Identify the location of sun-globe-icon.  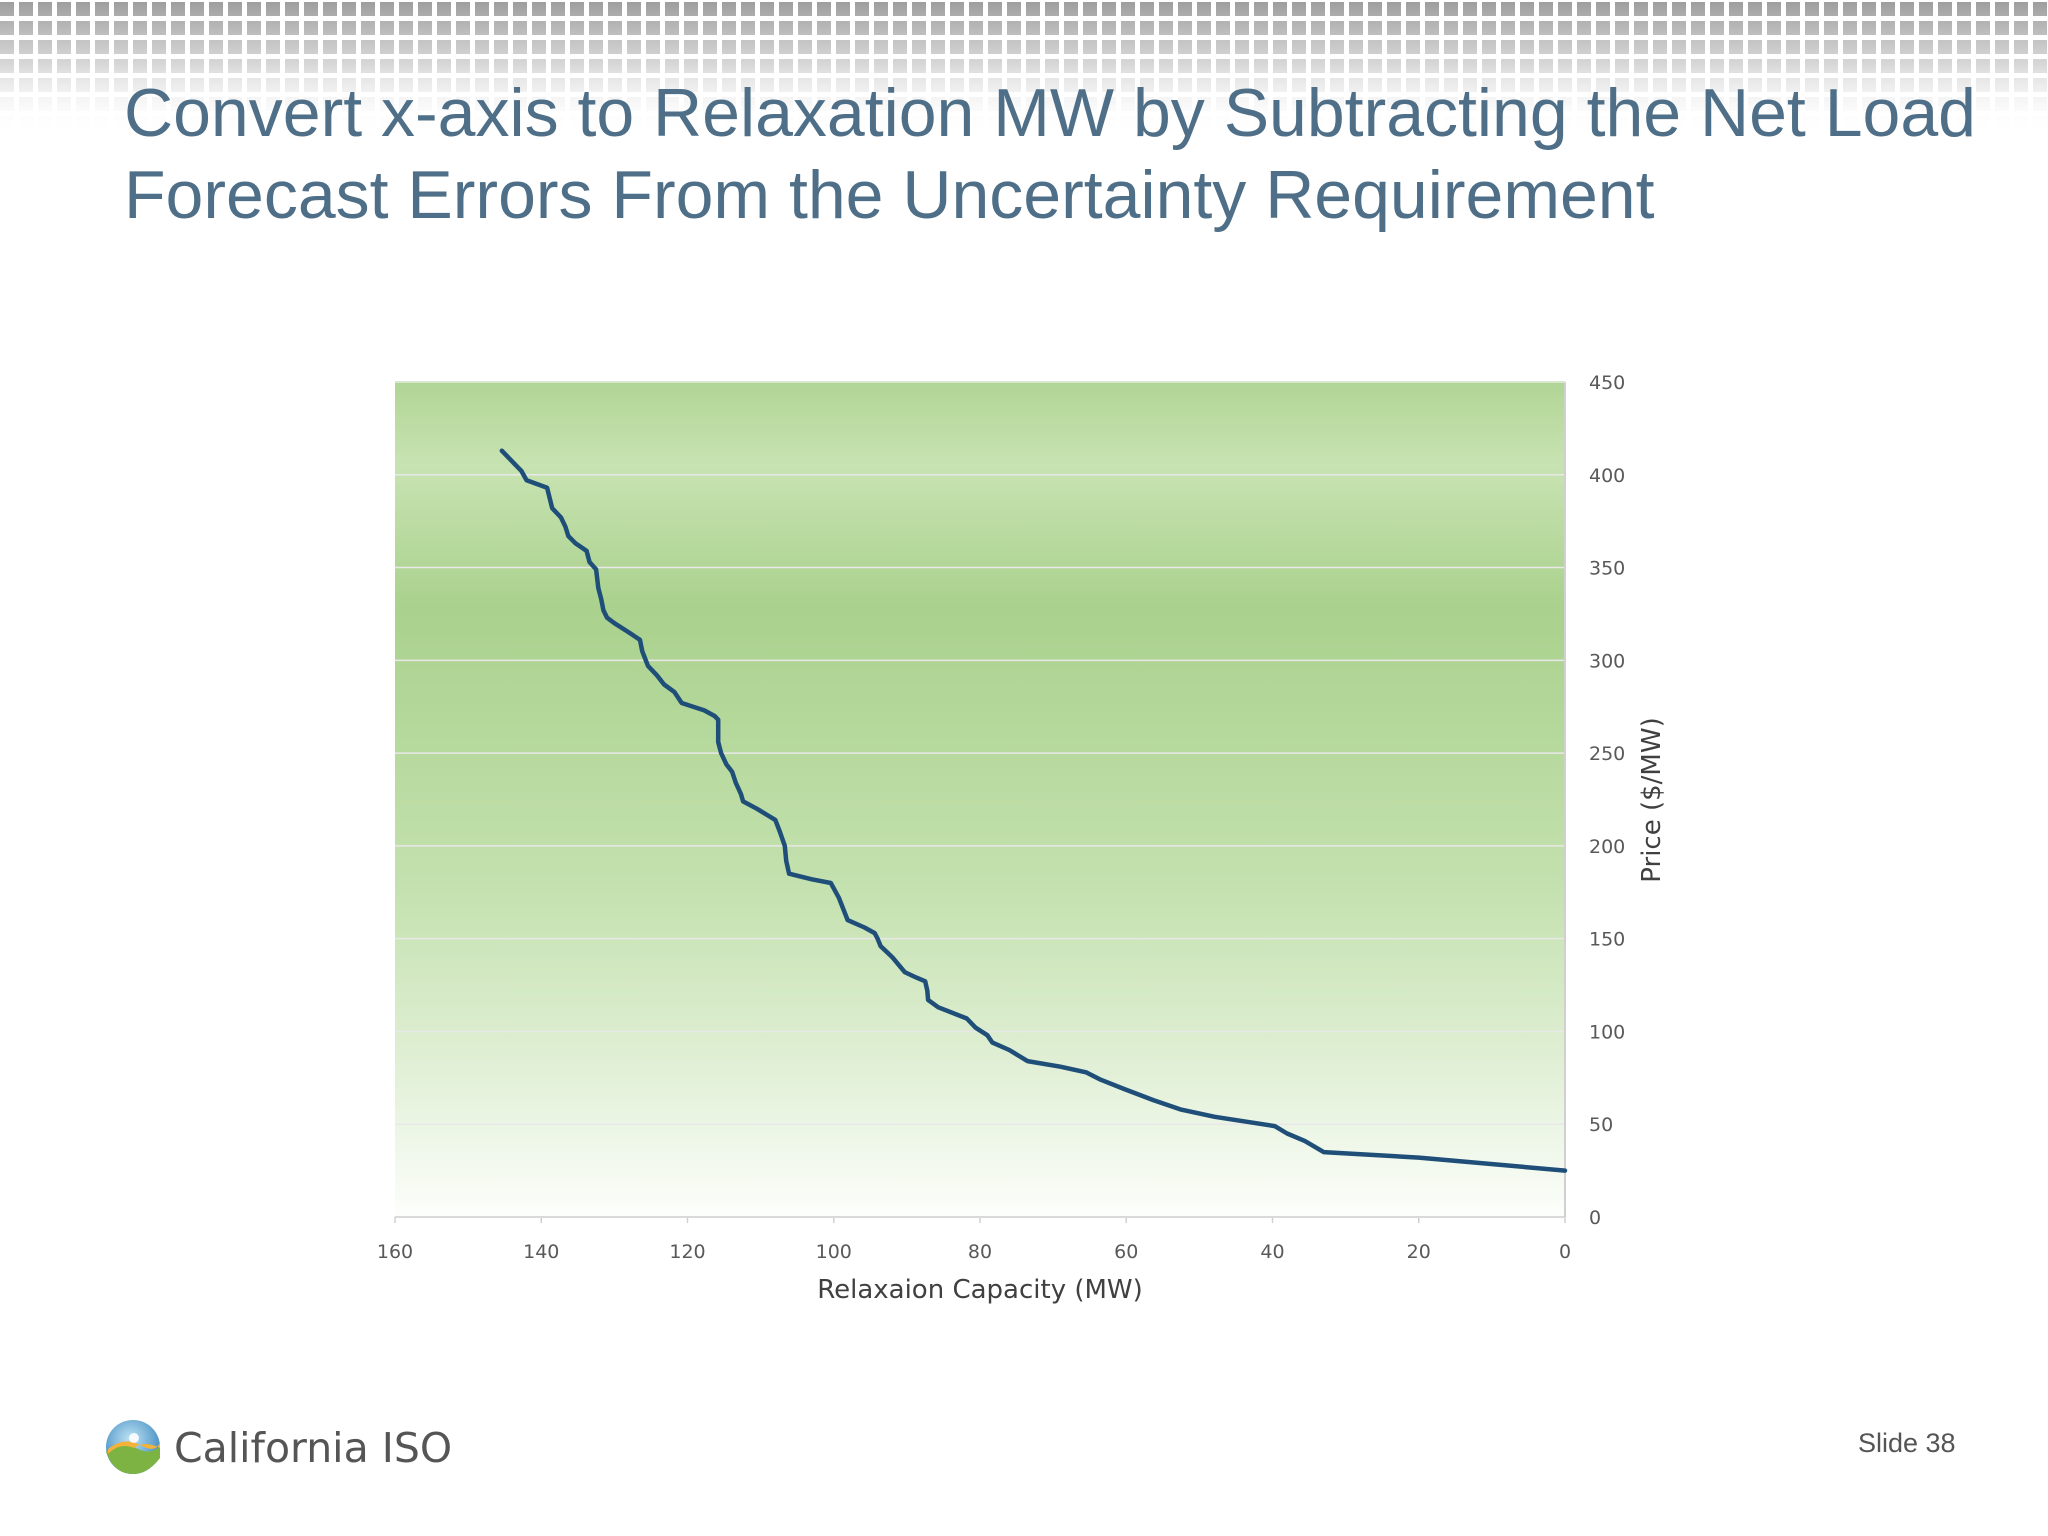
(133, 1447).